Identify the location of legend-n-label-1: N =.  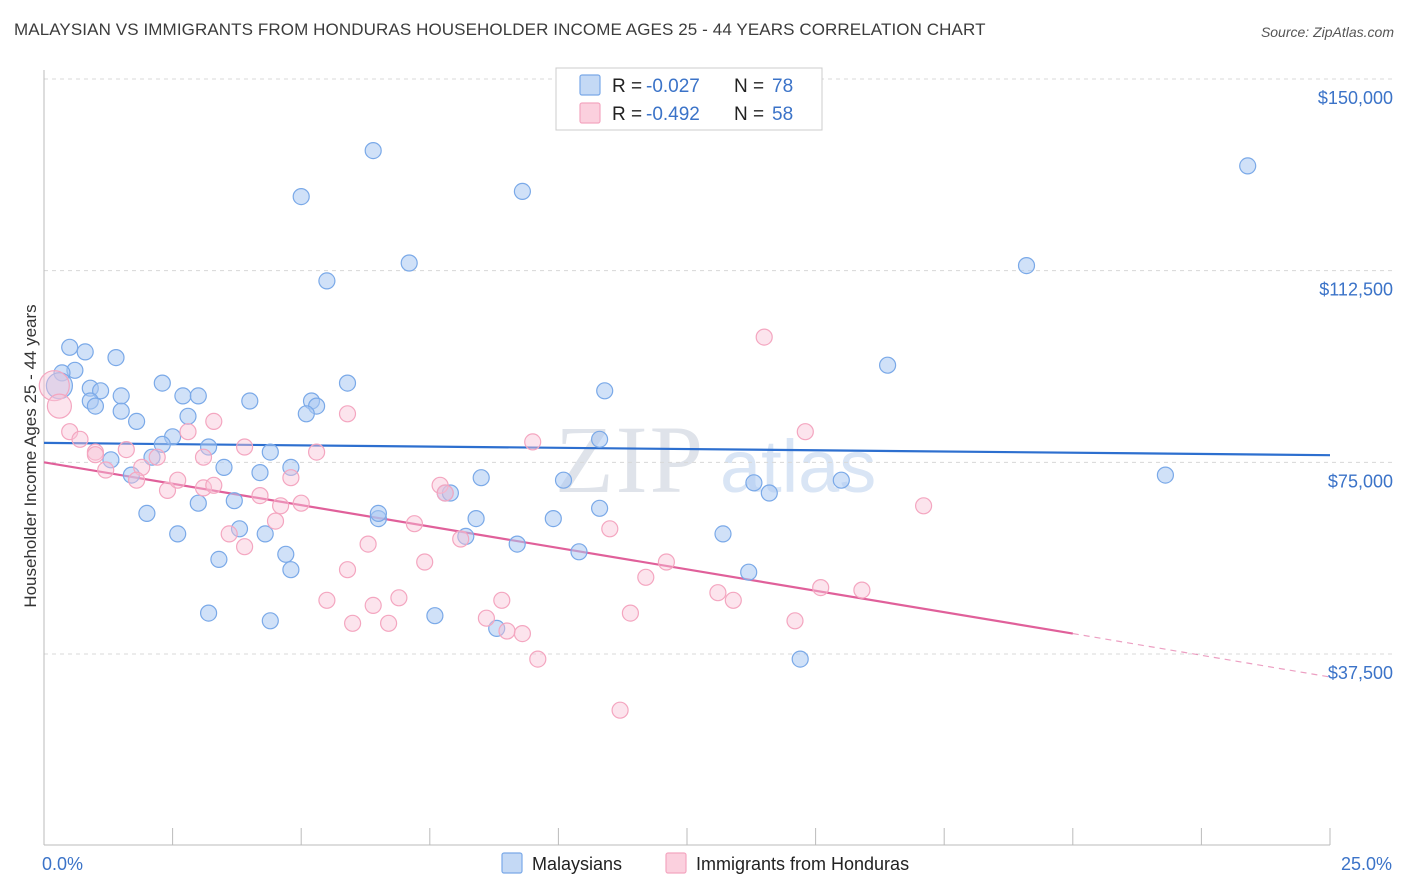
(749, 86).